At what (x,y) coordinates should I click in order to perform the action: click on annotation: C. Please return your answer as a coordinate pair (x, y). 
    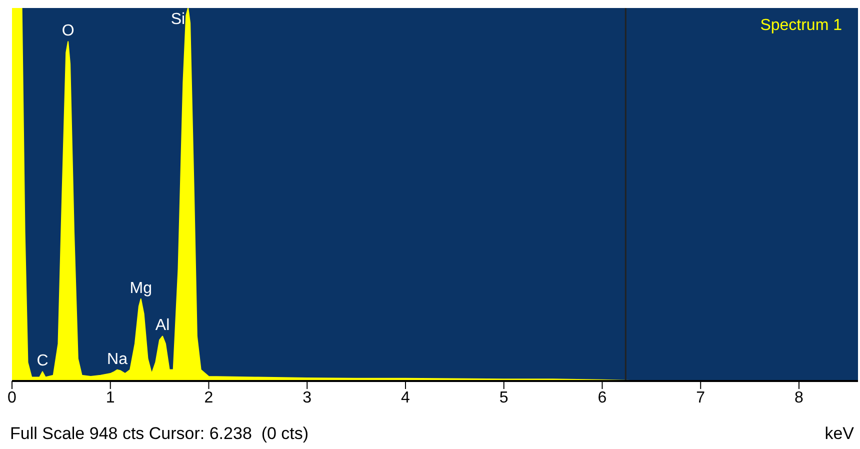
    Looking at the image, I should click on (42, 361).